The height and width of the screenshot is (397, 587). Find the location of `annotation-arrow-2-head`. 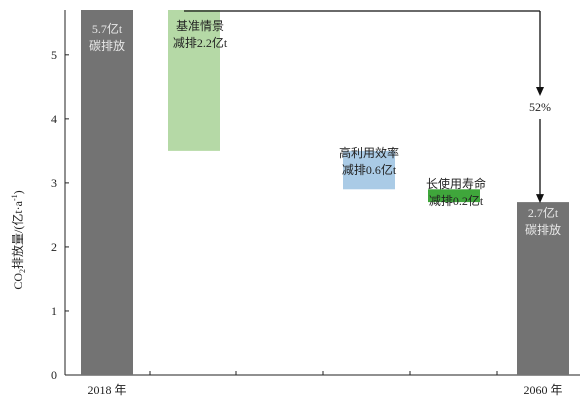

annotation-arrow-2-head is located at coordinates (540, 199).